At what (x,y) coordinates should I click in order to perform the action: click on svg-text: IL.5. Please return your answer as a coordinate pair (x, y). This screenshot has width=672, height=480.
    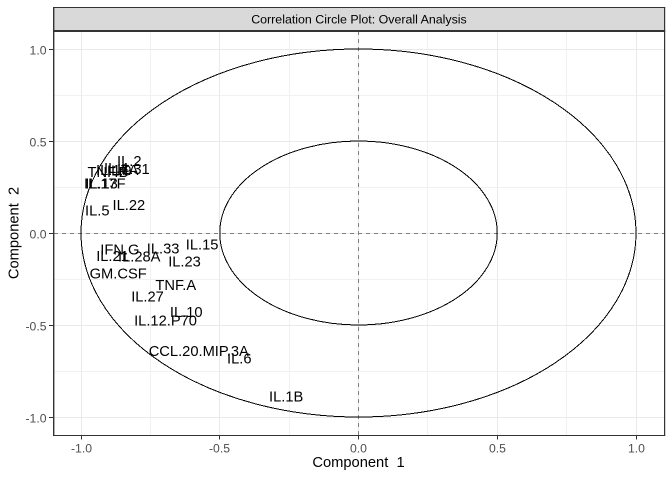
    Looking at the image, I should click on (97, 212).